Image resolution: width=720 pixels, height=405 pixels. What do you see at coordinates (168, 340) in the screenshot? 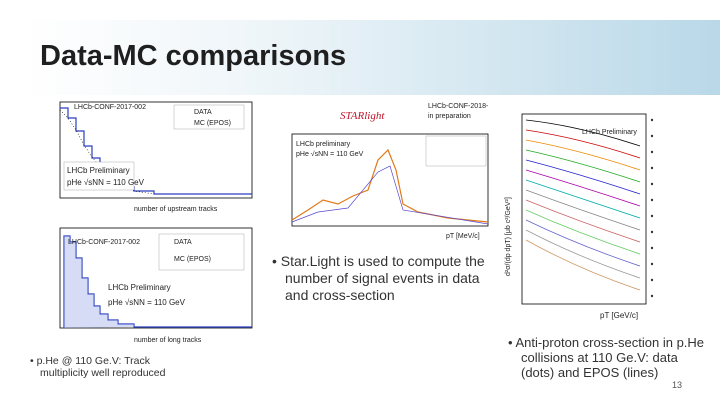
I see `axis-label: number of long tracks` at bounding box center [168, 340].